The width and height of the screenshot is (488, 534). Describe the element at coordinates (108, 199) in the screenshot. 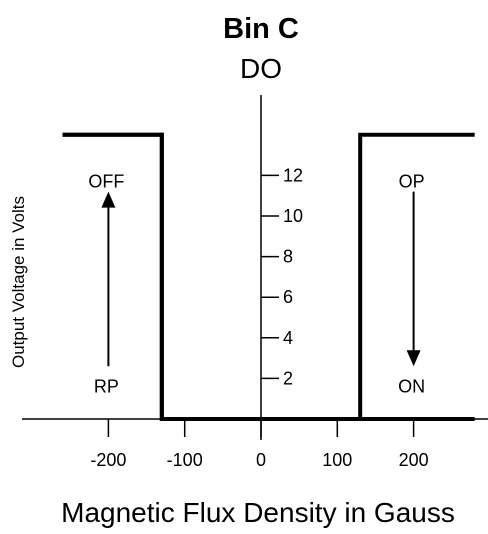

I see `arrow-head-up` at that location.